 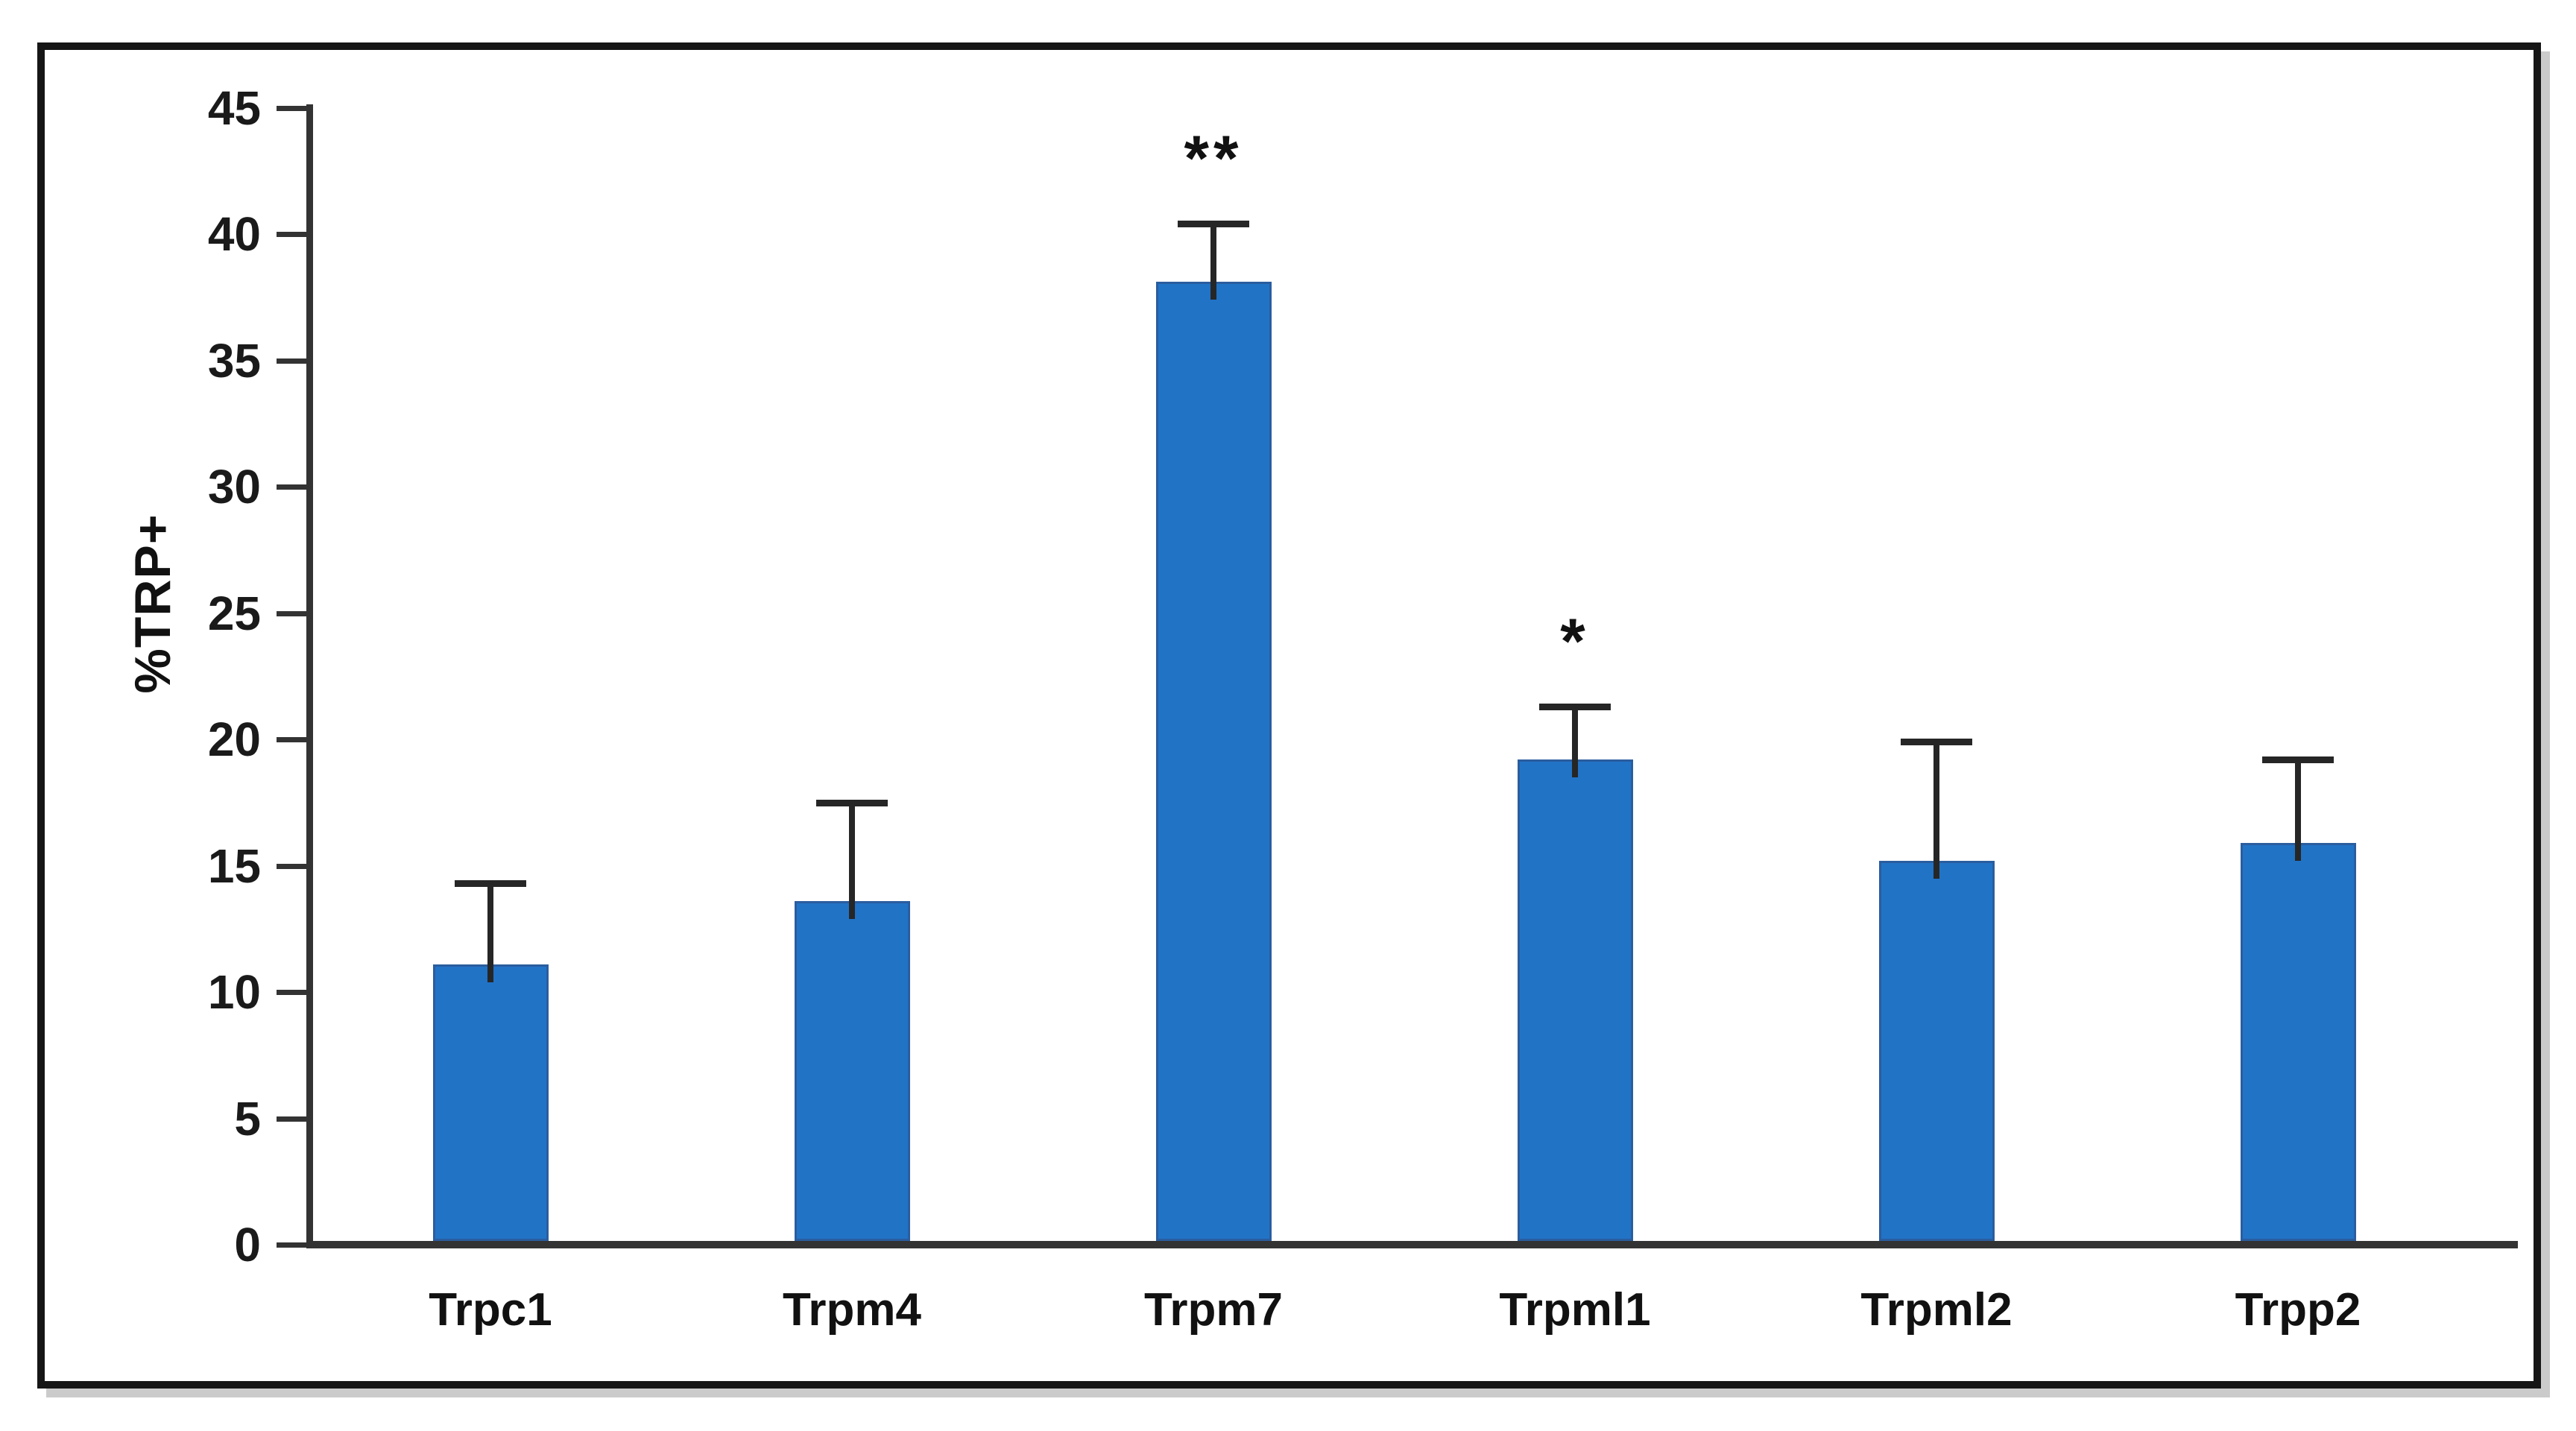 I want to click on y-tick-label: 0, so click(x=247, y=1245).